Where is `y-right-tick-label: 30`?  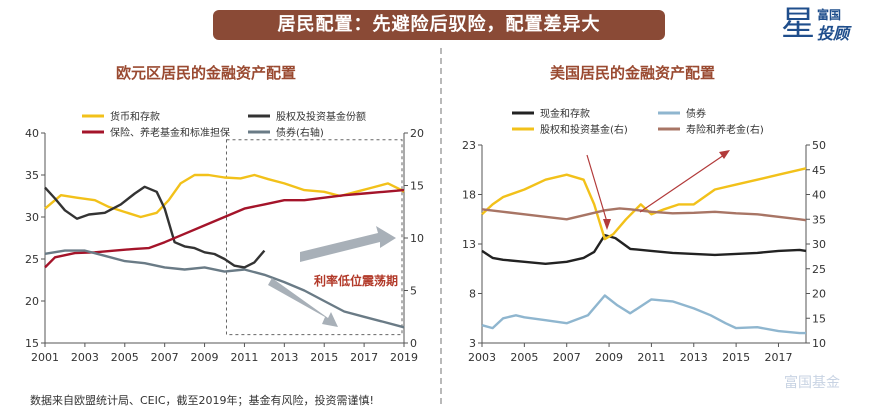 y-right-tick-label: 30 is located at coordinates (819, 244).